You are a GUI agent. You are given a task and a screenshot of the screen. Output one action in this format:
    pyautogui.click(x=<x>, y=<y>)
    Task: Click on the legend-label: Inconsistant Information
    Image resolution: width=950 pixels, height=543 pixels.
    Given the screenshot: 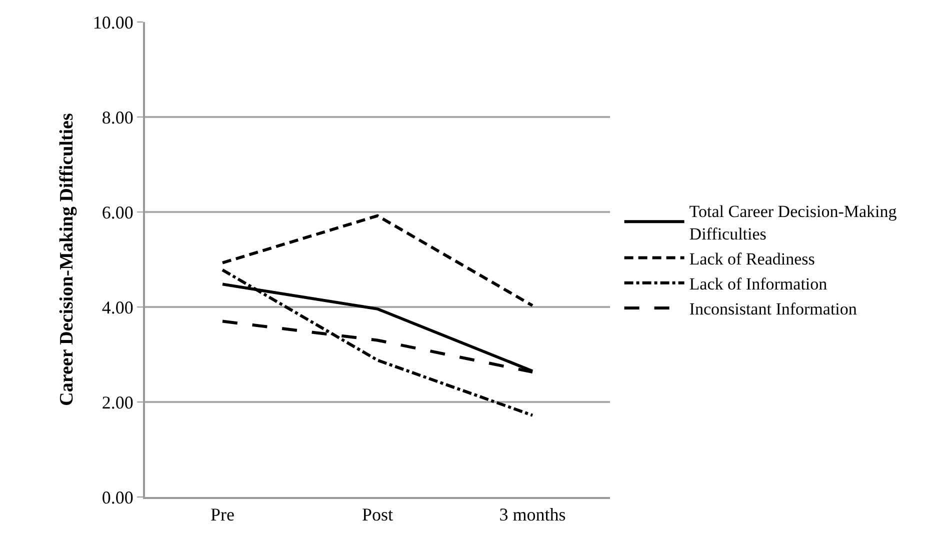 What is the action you would take?
    pyautogui.click(x=773, y=309)
    